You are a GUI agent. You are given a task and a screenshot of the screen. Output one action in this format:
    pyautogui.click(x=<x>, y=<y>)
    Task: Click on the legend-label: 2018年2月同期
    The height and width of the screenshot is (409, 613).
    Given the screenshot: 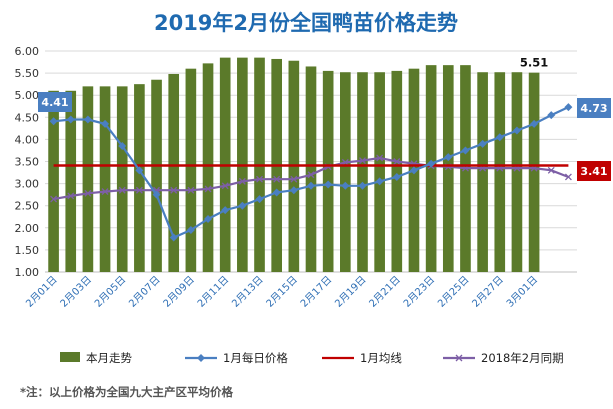 What is the action you would take?
    pyautogui.click(x=522, y=358)
    